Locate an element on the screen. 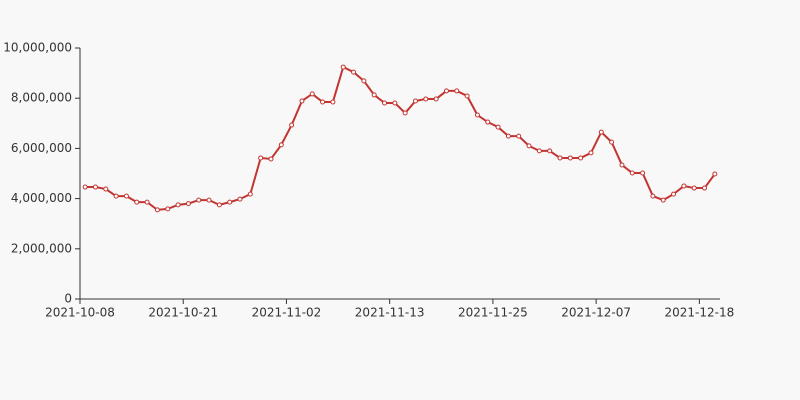  x-tick-label: 2021-12-07 is located at coordinates (596, 313).